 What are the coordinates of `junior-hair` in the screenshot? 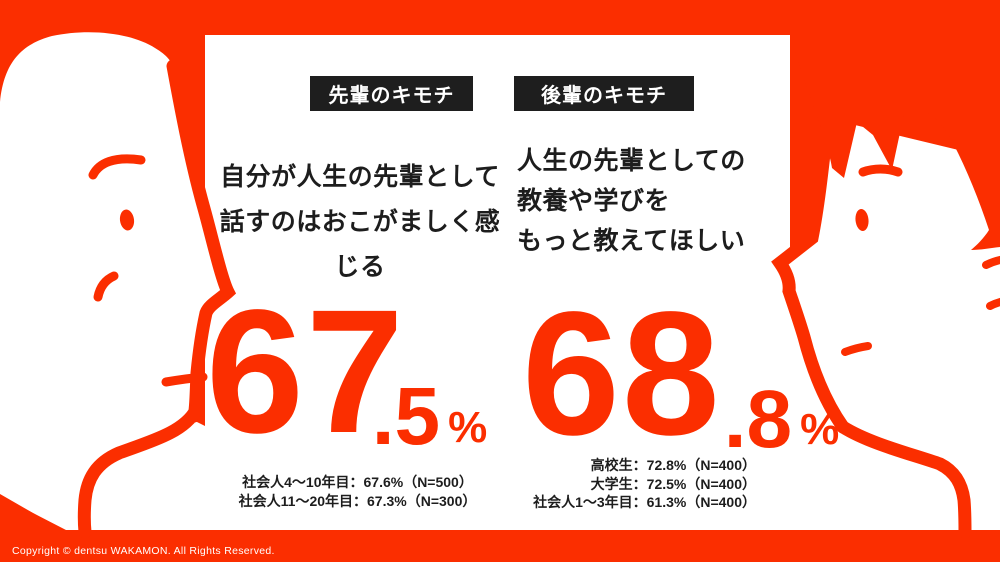 It's located at (894, 125).